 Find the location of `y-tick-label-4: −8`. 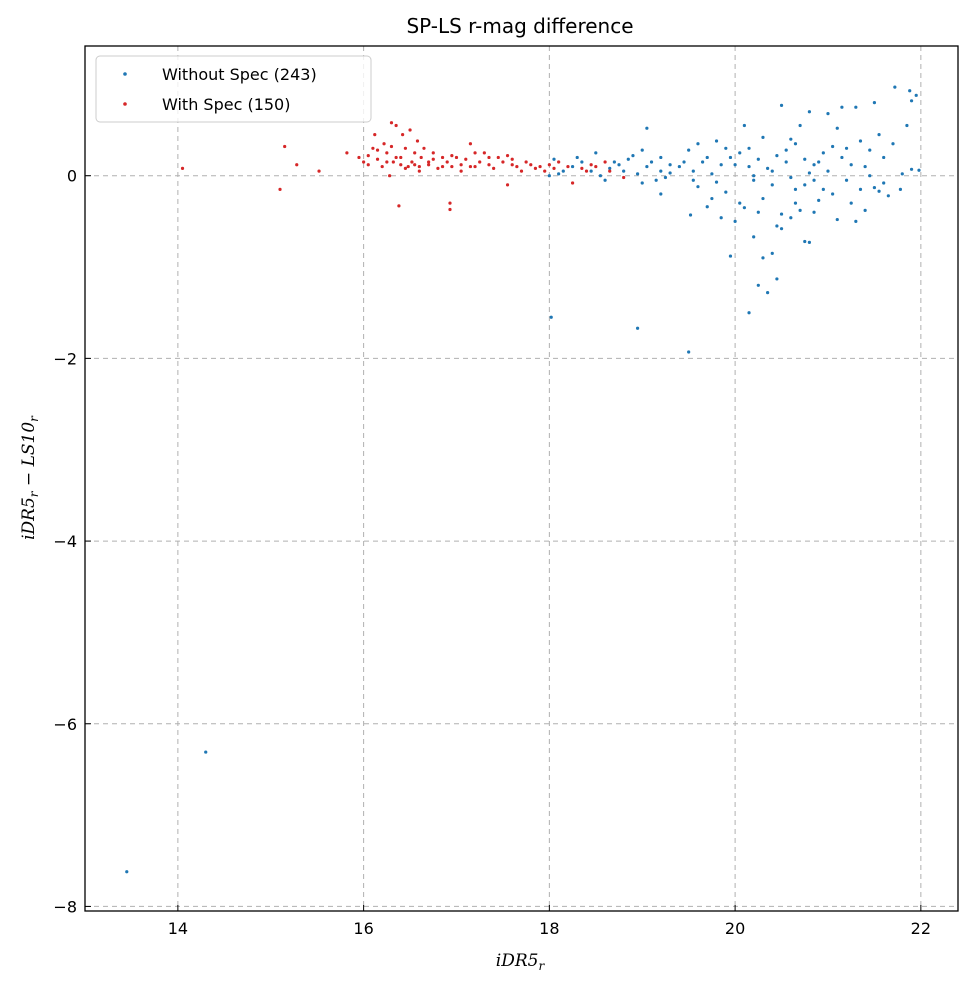

y-tick-label-4: −8 is located at coordinates (65, 906).